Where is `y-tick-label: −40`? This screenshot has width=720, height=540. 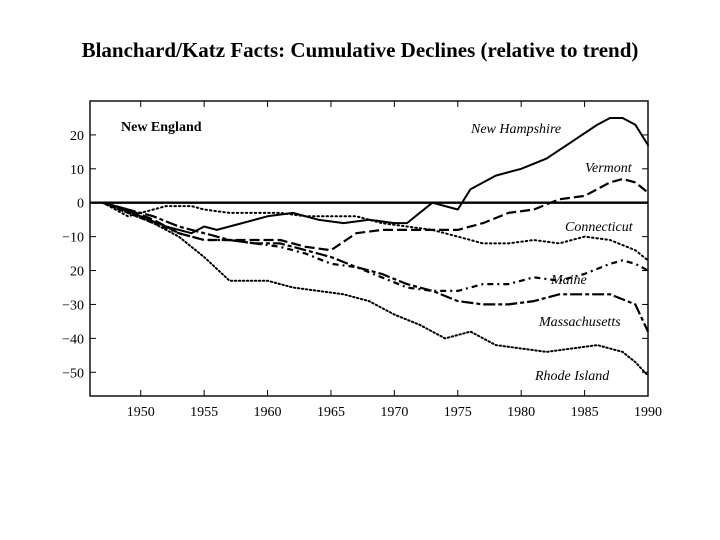 y-tick-label: −40 is located at coordinates (73, 339).